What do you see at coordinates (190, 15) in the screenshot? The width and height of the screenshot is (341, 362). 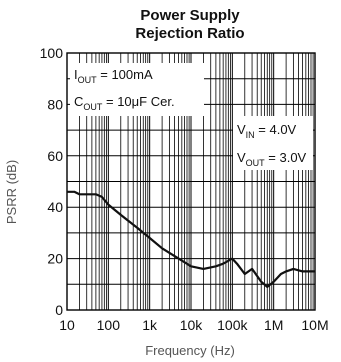 I see `chart-title-line-1: Power Supply` at bounding box center [190, 15].